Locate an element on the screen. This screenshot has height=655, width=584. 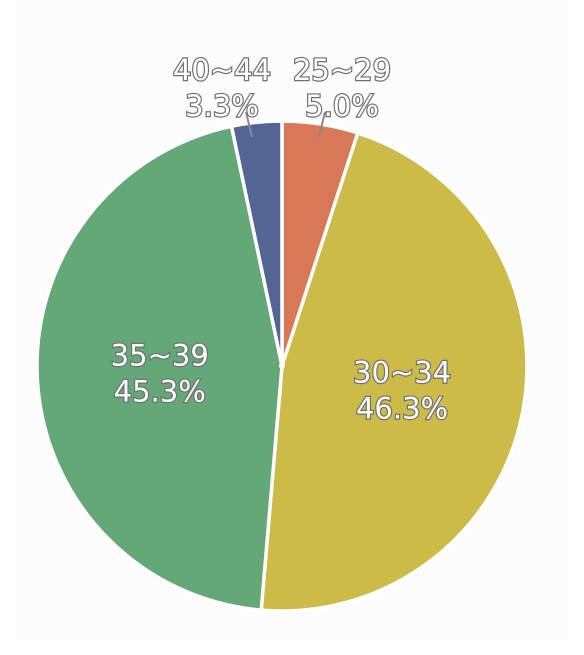
leader-line-25~29 is located at coordinates (322, 124).